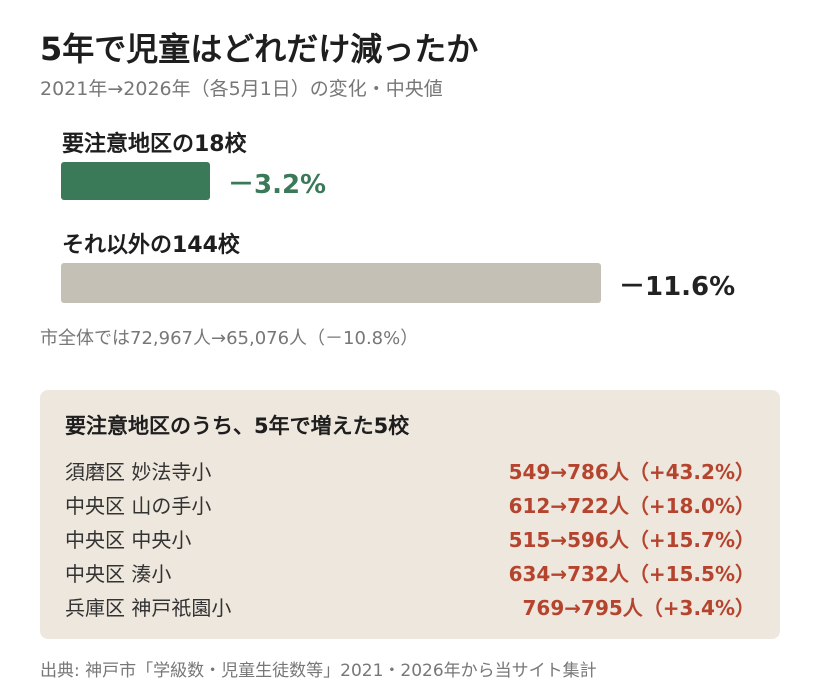 This screenshot has height=698, width=820. I want to click on school-change: 515→596人（+15.7%）, so click(631, 540).